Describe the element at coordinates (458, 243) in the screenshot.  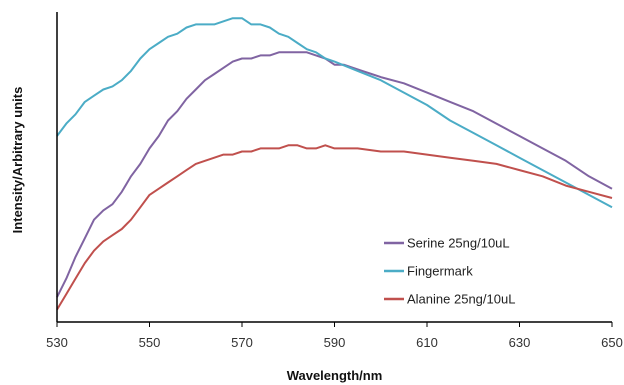
I see `legend-label-1: Serine 25ng/10uL` at that location.